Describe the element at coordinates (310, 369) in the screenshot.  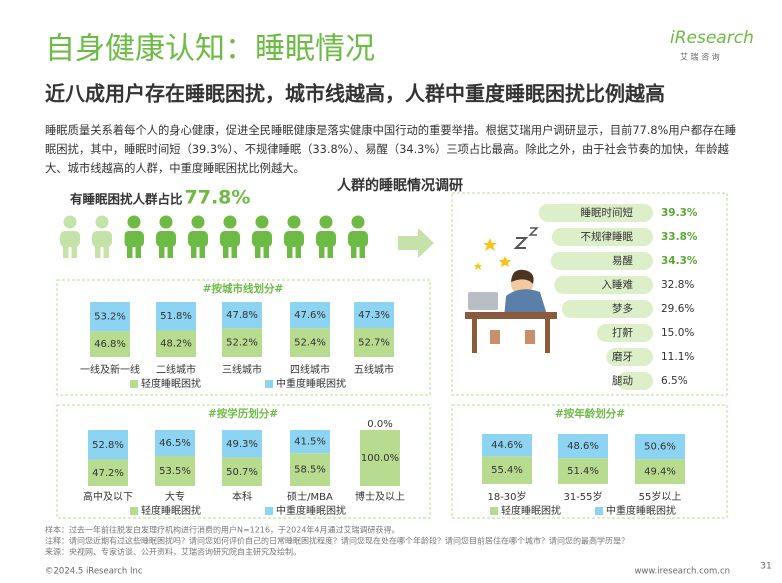
I see `x-tick-label: 四线城市` at that location.